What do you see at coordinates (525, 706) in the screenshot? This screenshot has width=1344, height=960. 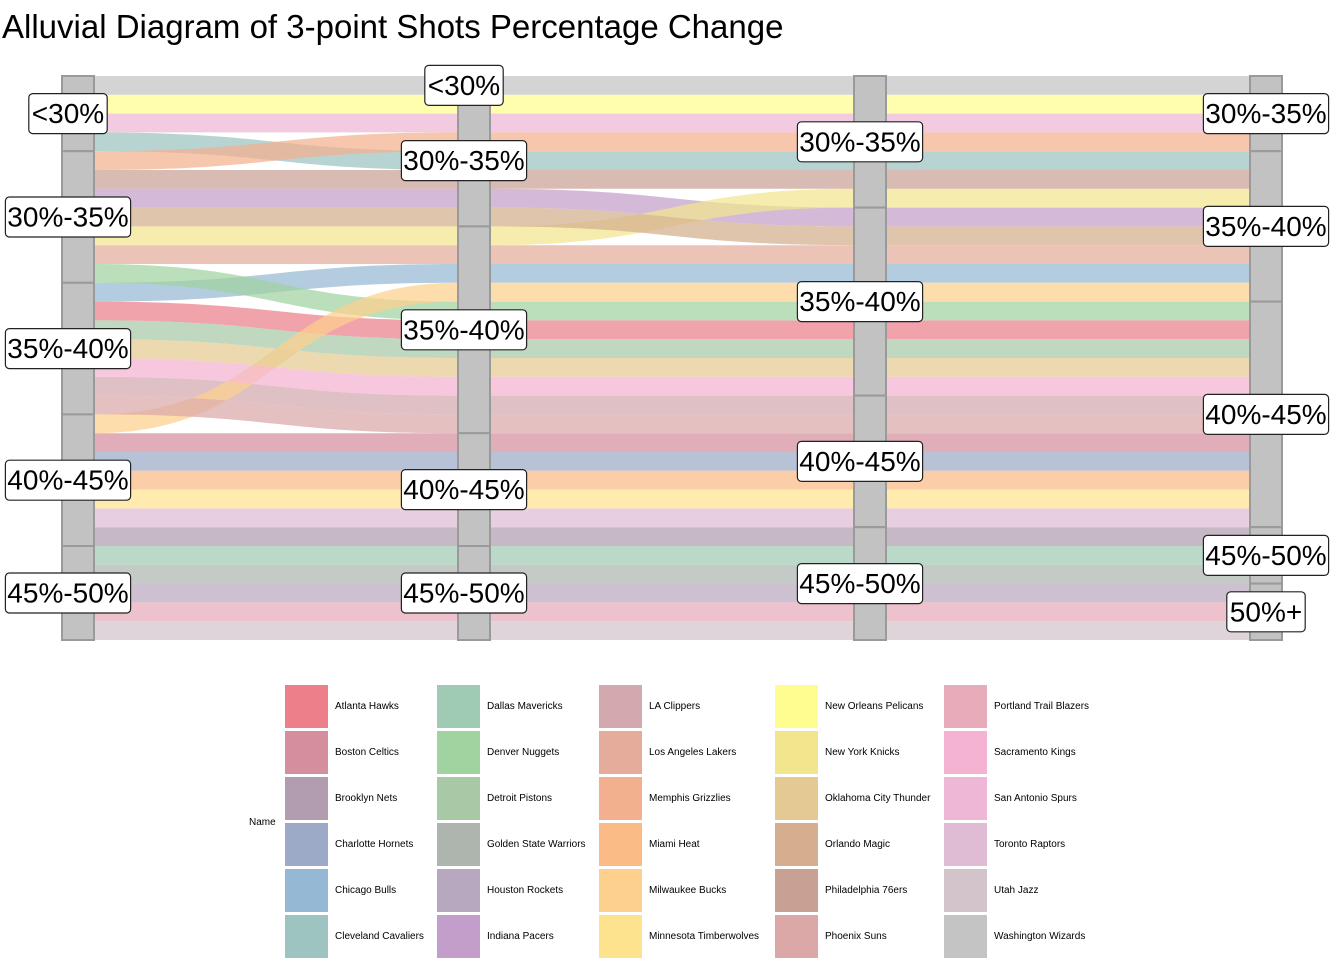 I see `legend-label: Dallas Mavericks` at bounding box center [525, 706].